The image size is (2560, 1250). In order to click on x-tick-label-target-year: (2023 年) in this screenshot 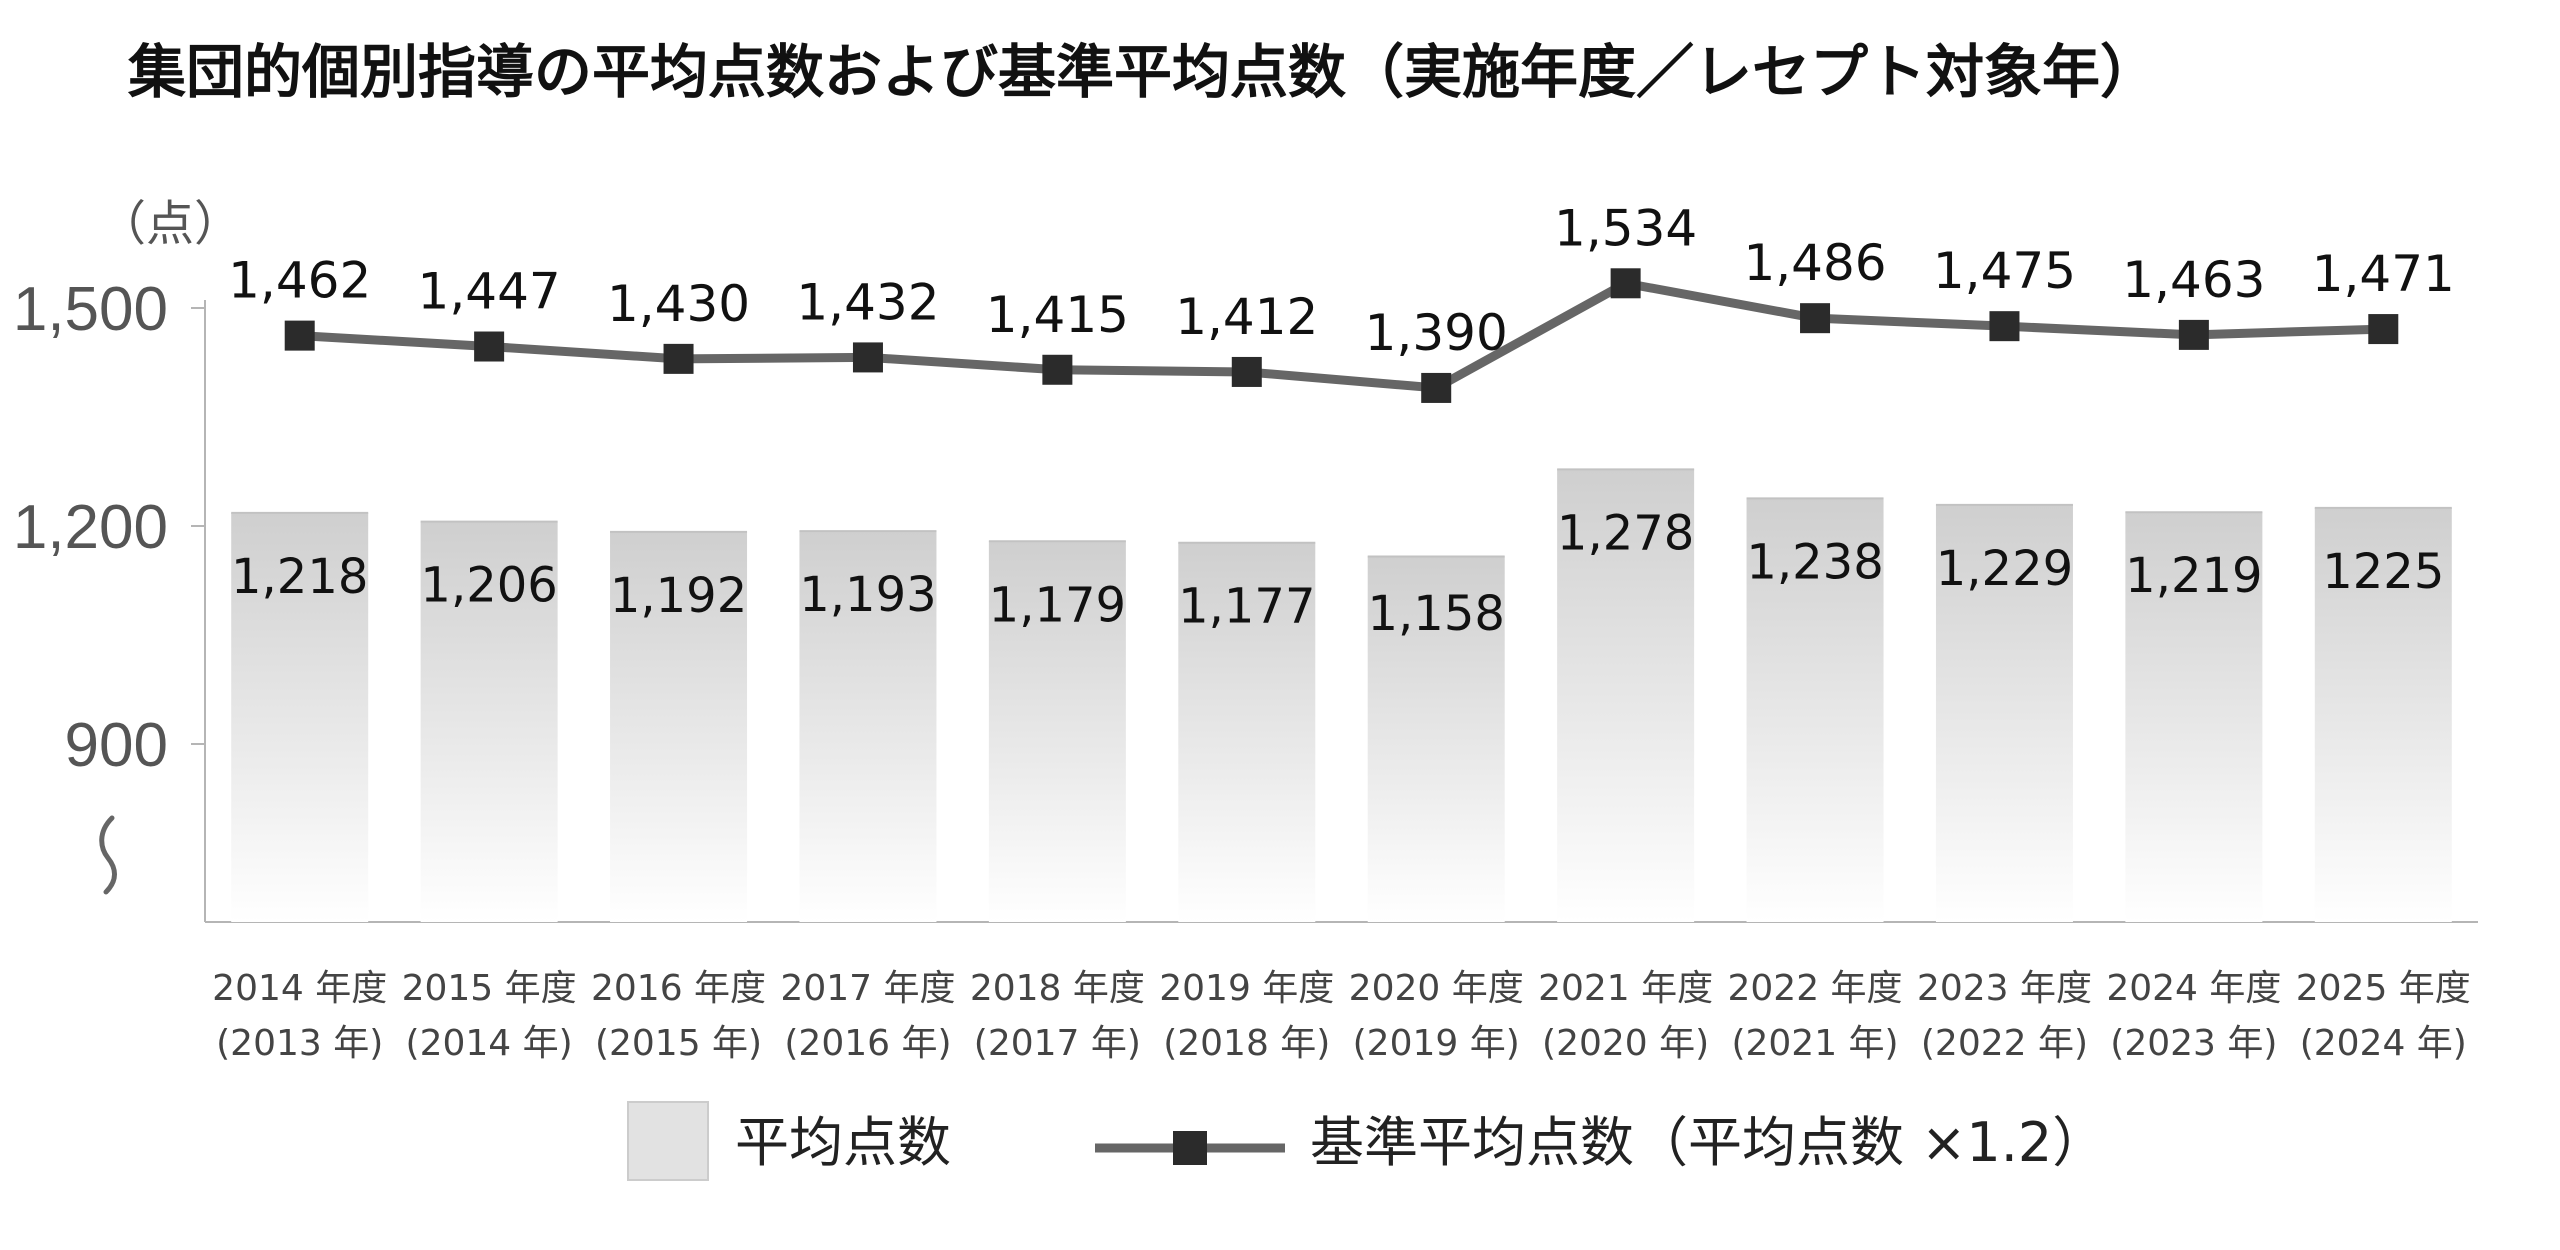, I will do `click(2193, 1043)`.